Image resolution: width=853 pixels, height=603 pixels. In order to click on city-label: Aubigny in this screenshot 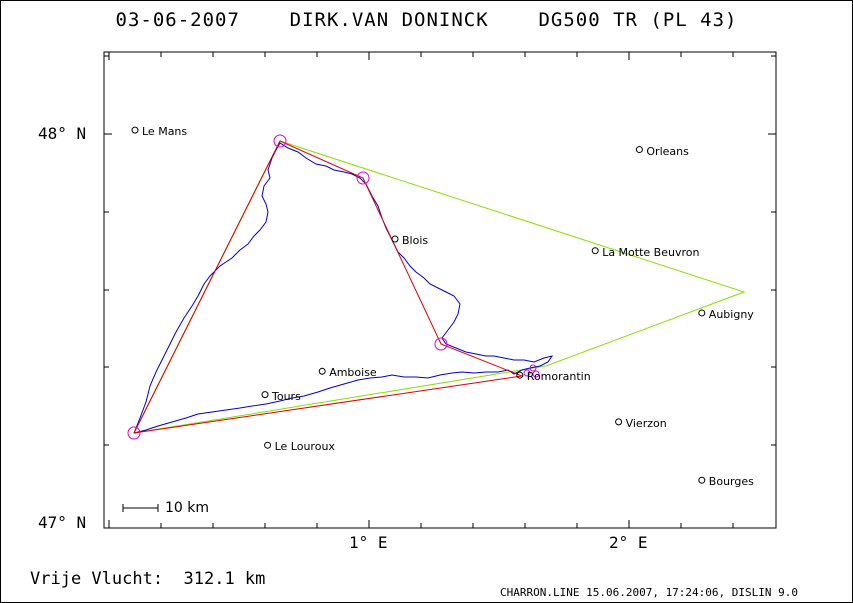, I will do `click(731, 314)`.